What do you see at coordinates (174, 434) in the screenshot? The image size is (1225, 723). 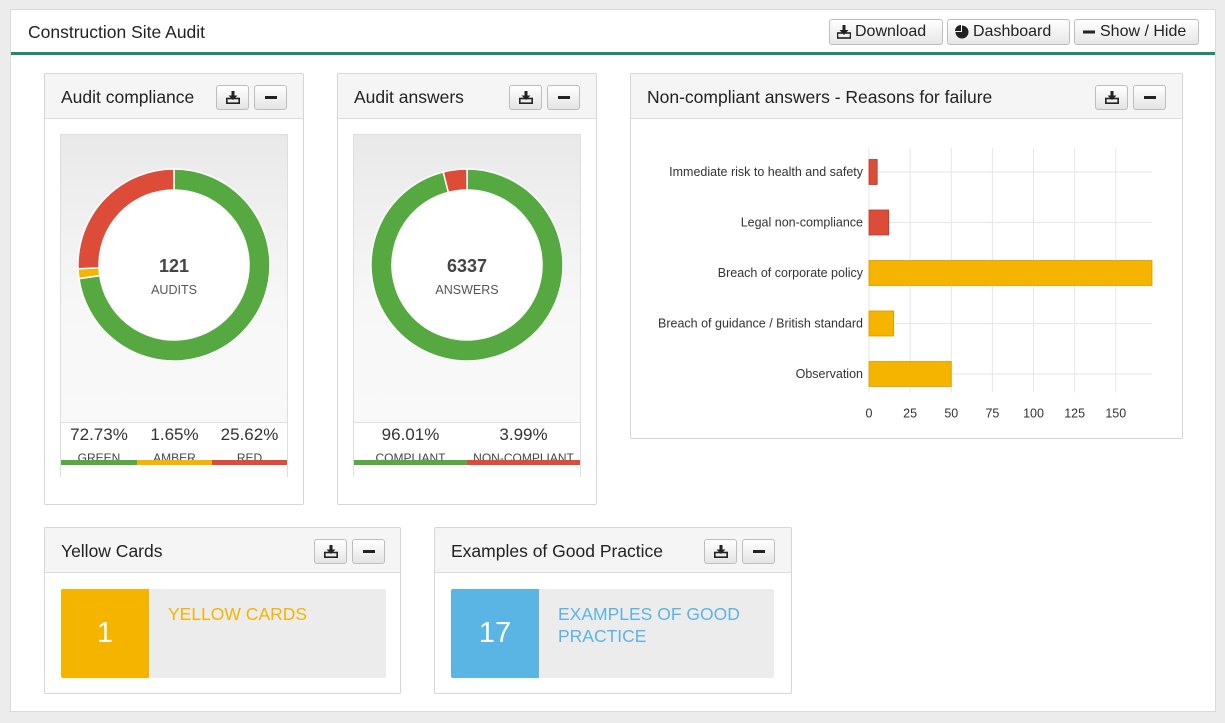 I see `stat-percent: 1.65%` at bounding box center [174, 434].